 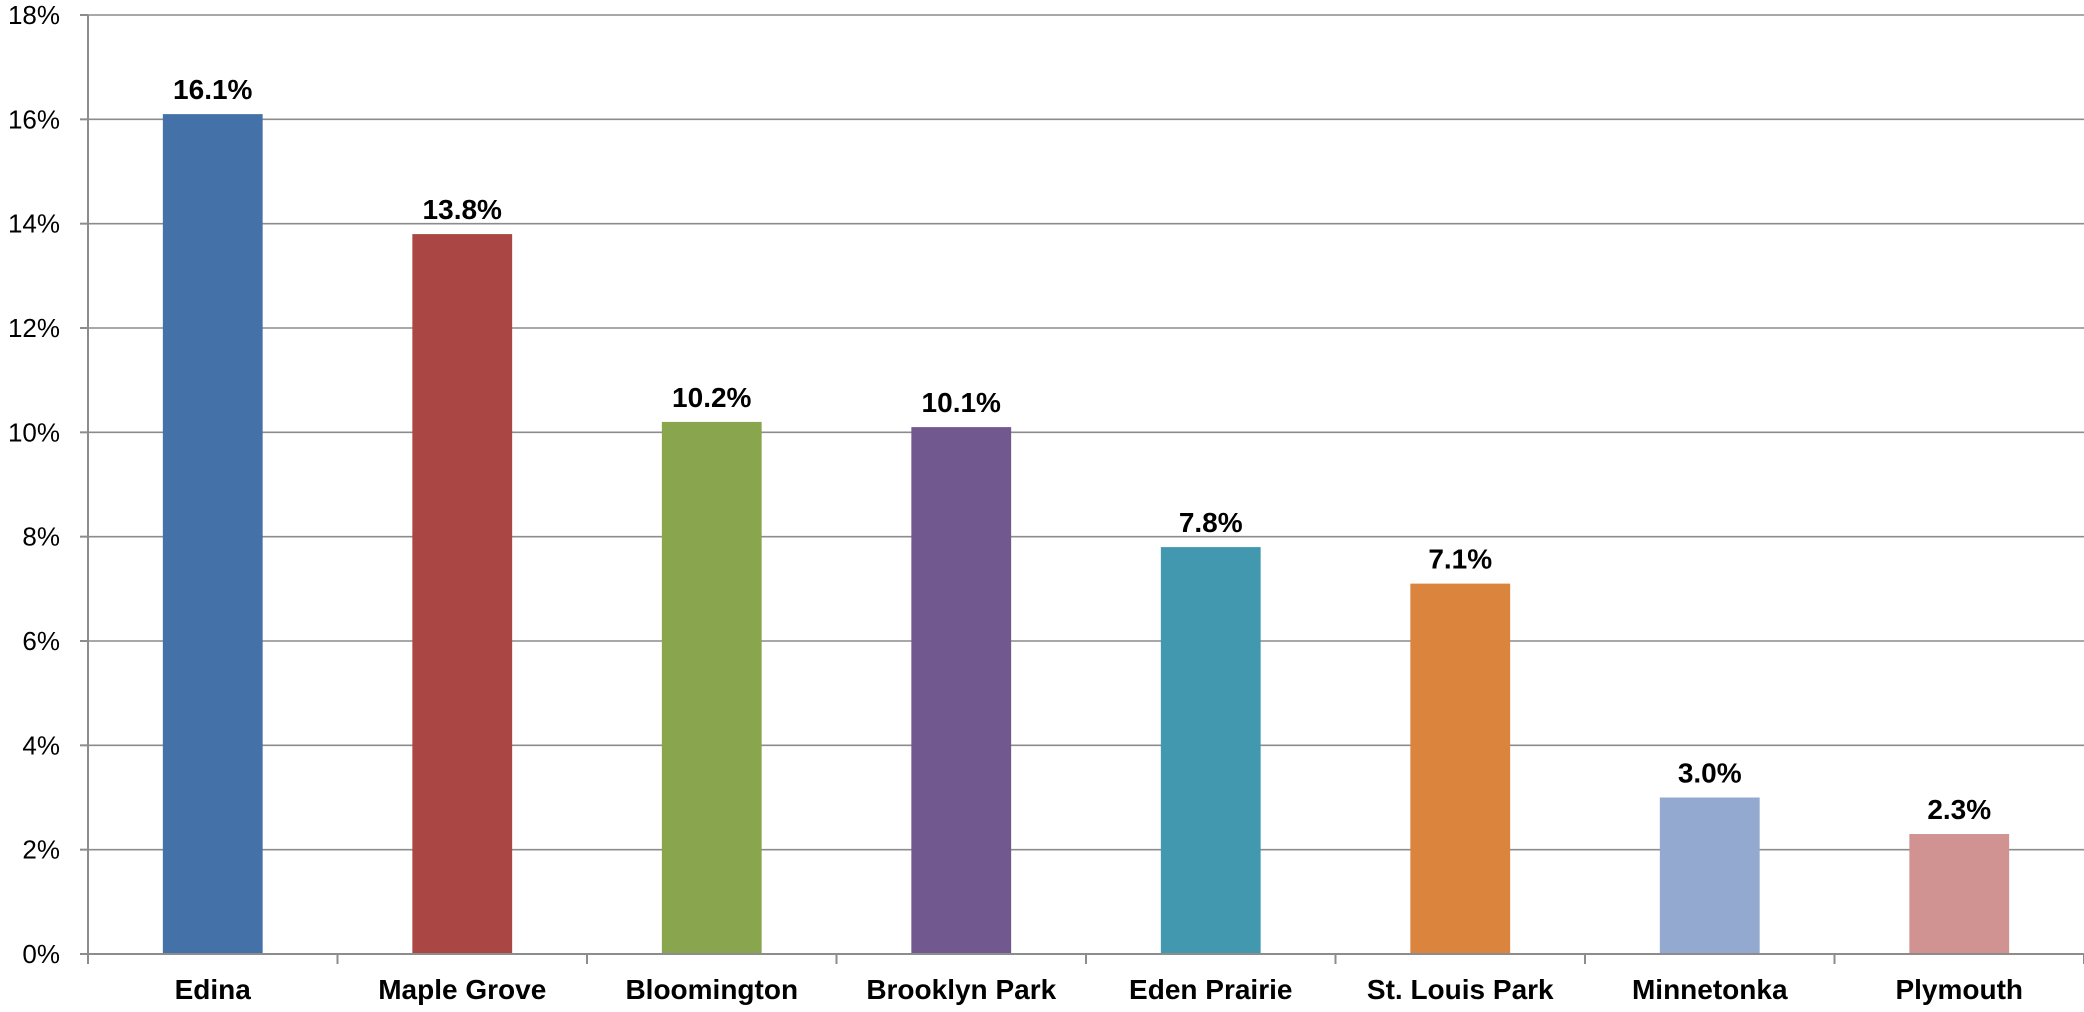 What do you see at coordinates (462, 209) in the screenshot?
I see `data-label: 13.8%` at bounding box center [462, 209].